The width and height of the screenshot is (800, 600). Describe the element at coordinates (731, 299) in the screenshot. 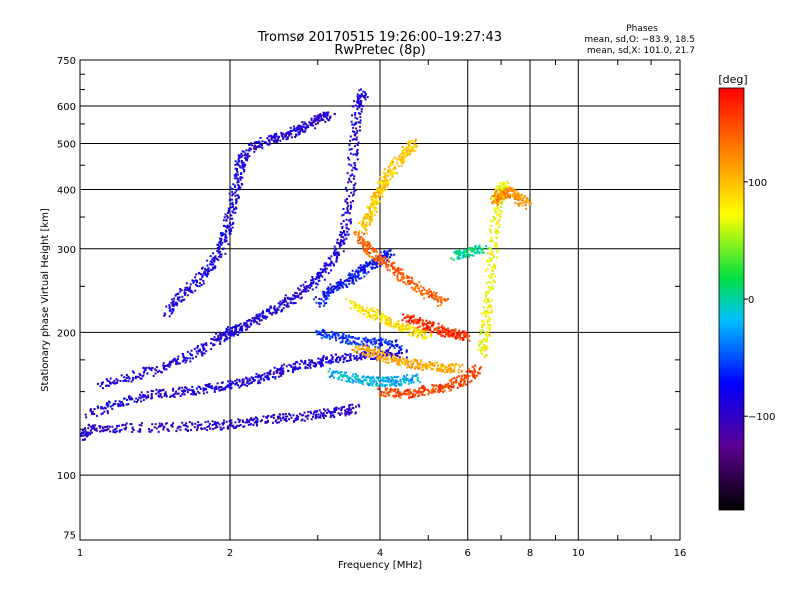

I see `colorbar` at that location.